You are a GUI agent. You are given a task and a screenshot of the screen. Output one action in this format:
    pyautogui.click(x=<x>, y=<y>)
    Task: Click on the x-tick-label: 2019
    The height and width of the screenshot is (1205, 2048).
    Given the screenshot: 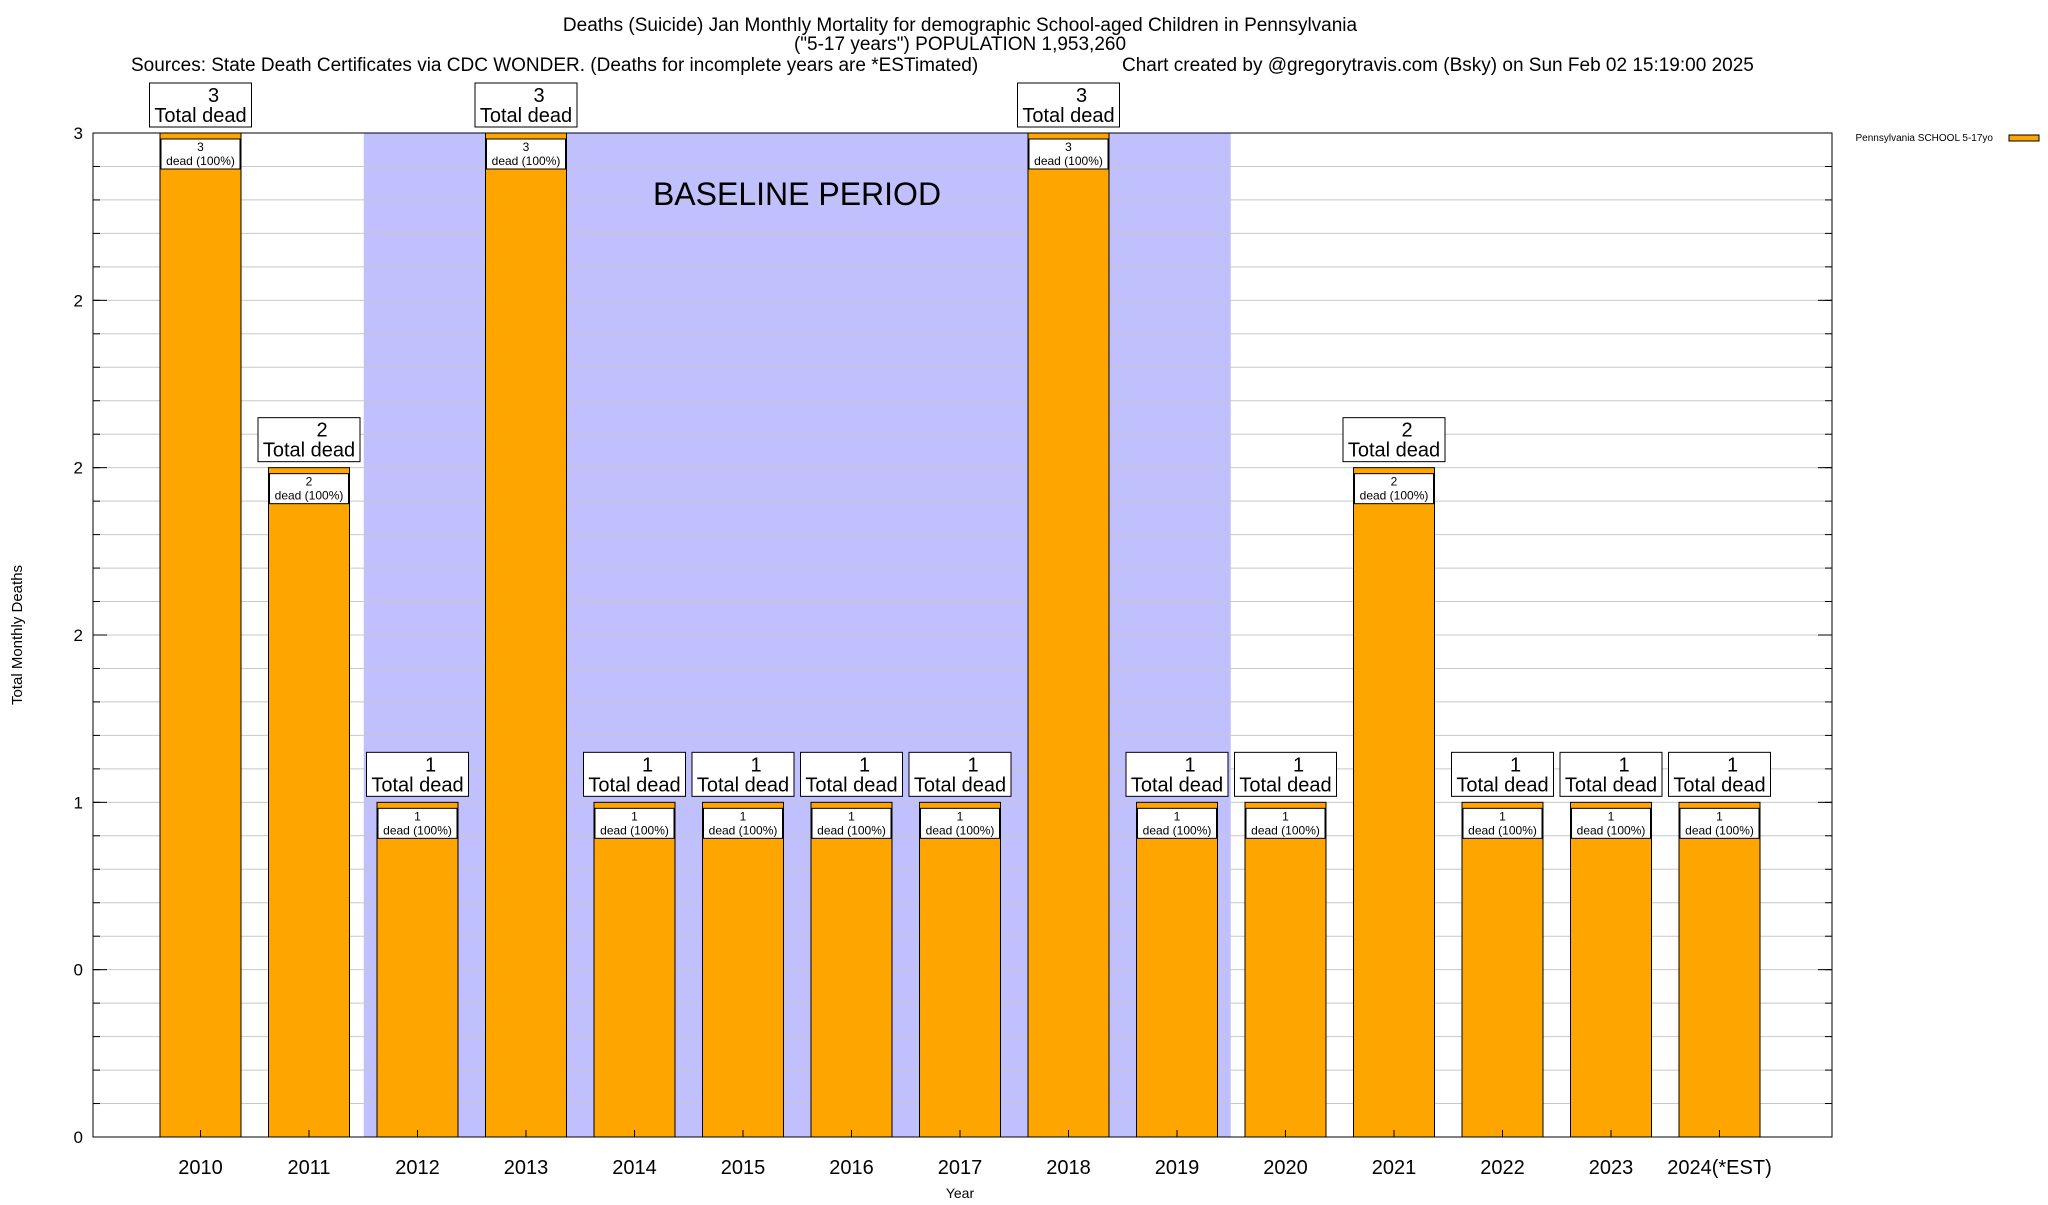 What is the action you would take?
    pyautogui.click(x=1177, y=1168)
    